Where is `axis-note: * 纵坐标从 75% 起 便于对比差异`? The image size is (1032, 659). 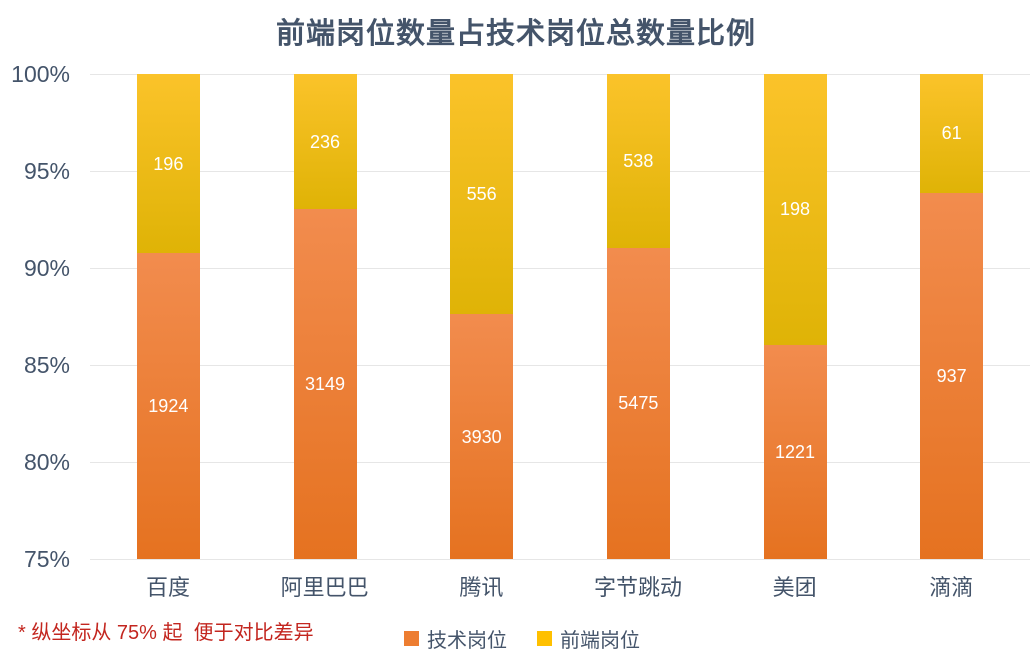 axis-note: * 纵坐标从 75% 起 便于对比差异 is located at coordinates (166, 633).